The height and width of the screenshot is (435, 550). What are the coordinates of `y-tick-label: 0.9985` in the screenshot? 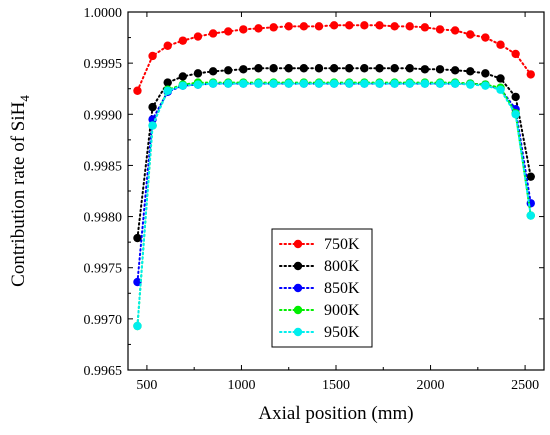 It's located at (103, 166).